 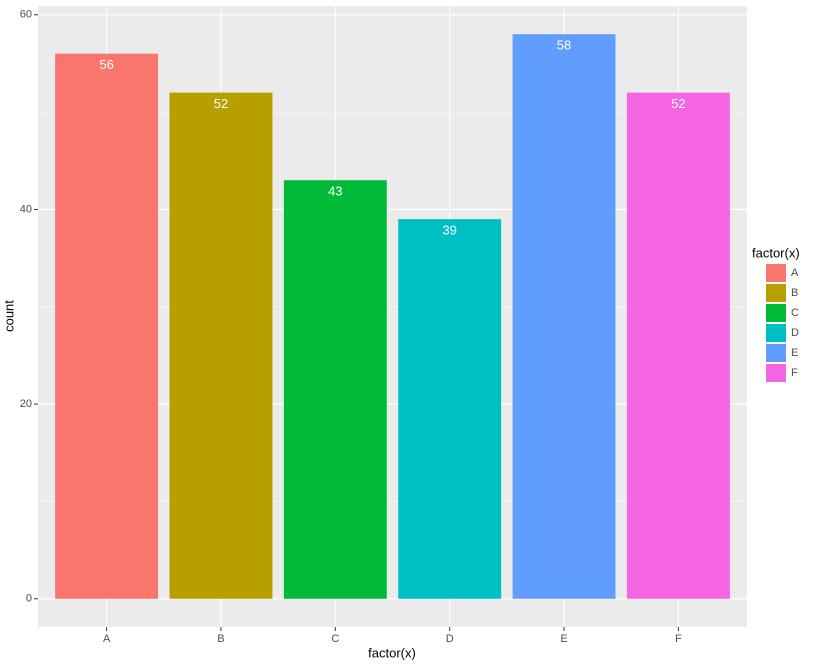 I want to click on value-label: 43, so click(x=335, y=191).